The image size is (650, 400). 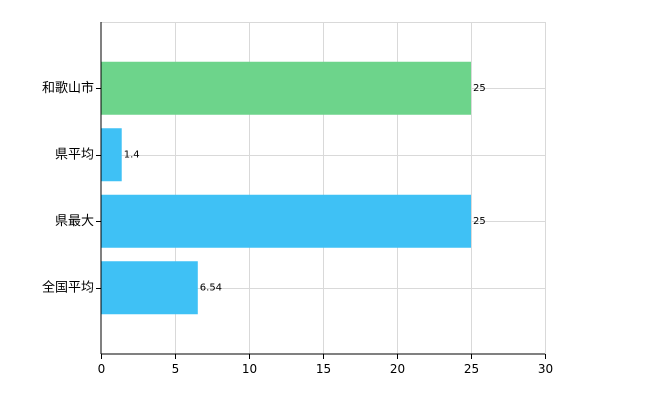 What do you see at coordinates (68, 287) in the screenshot?
I see `category-label: 全国平均` at bounding box center [68, 287].